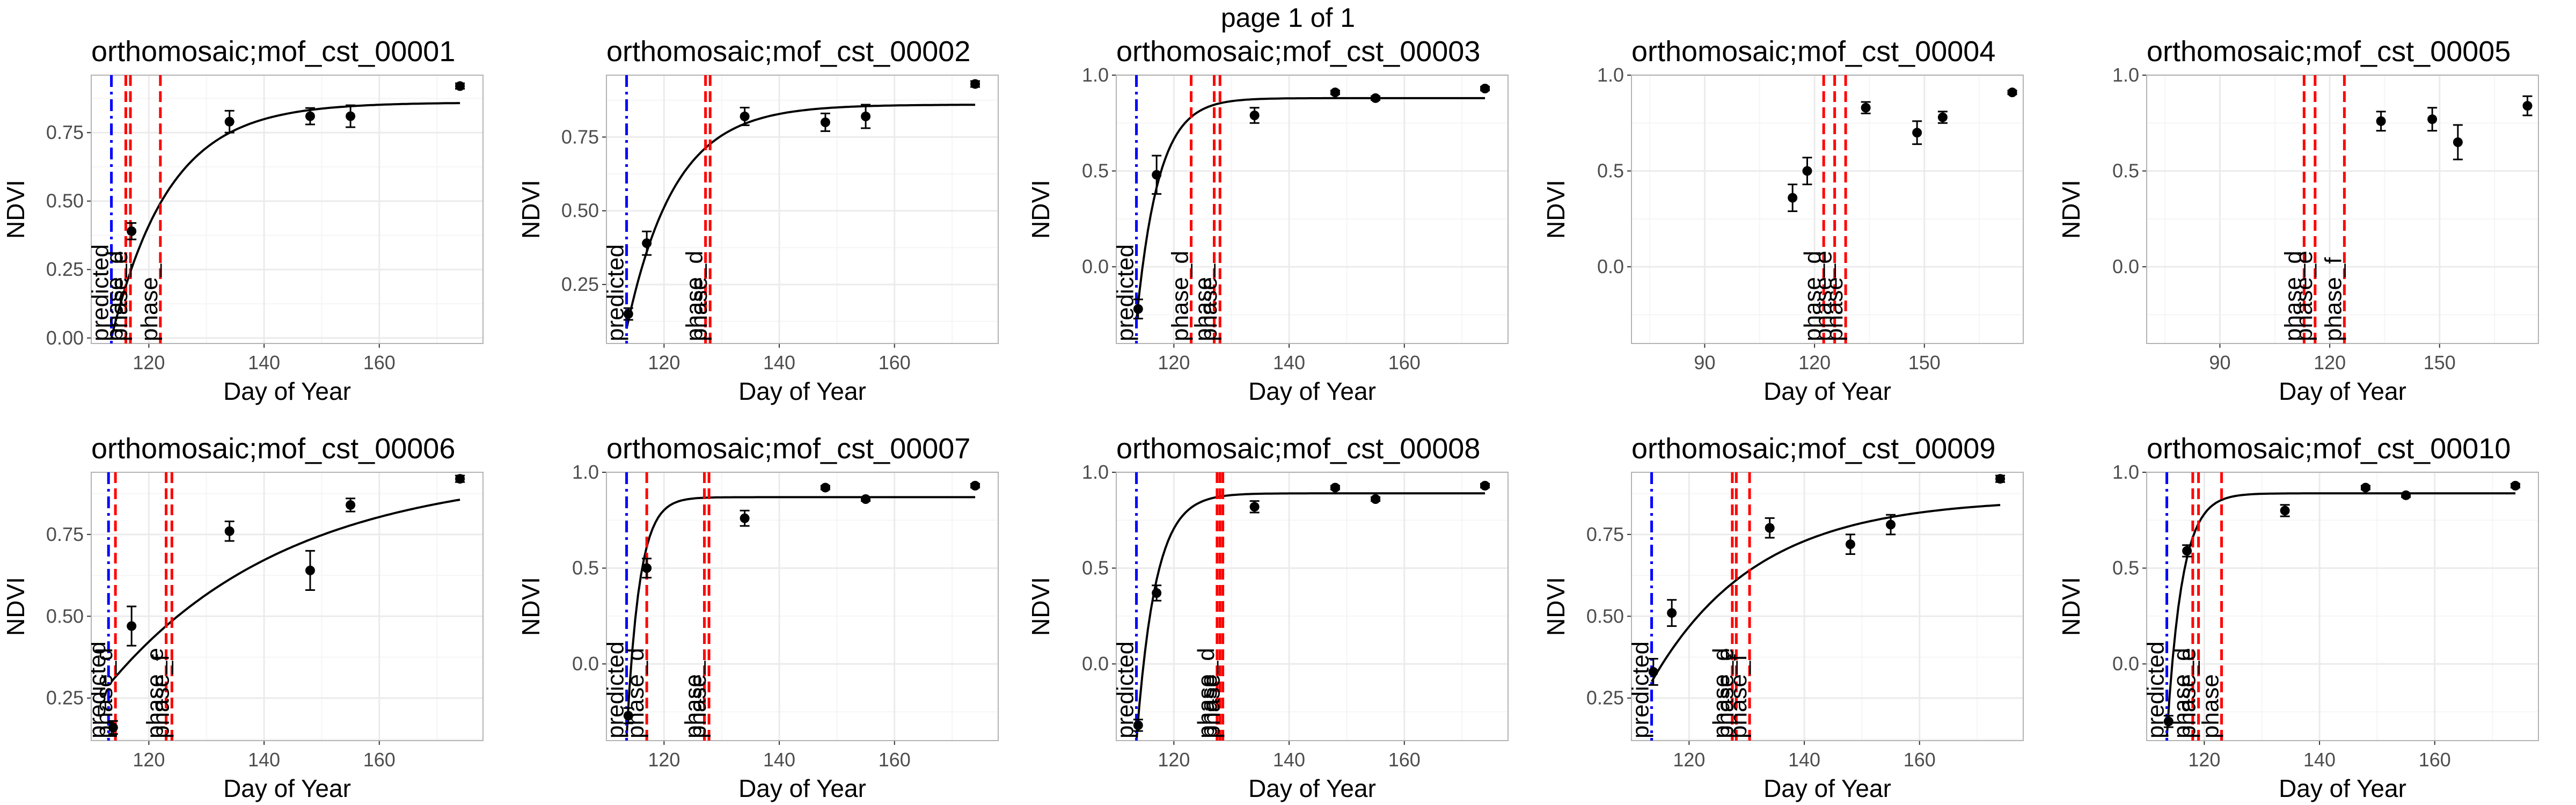  Describe the element at coordinates (16, 606) in the screenshot. I see `y-axis-title: NDVI` at that location.